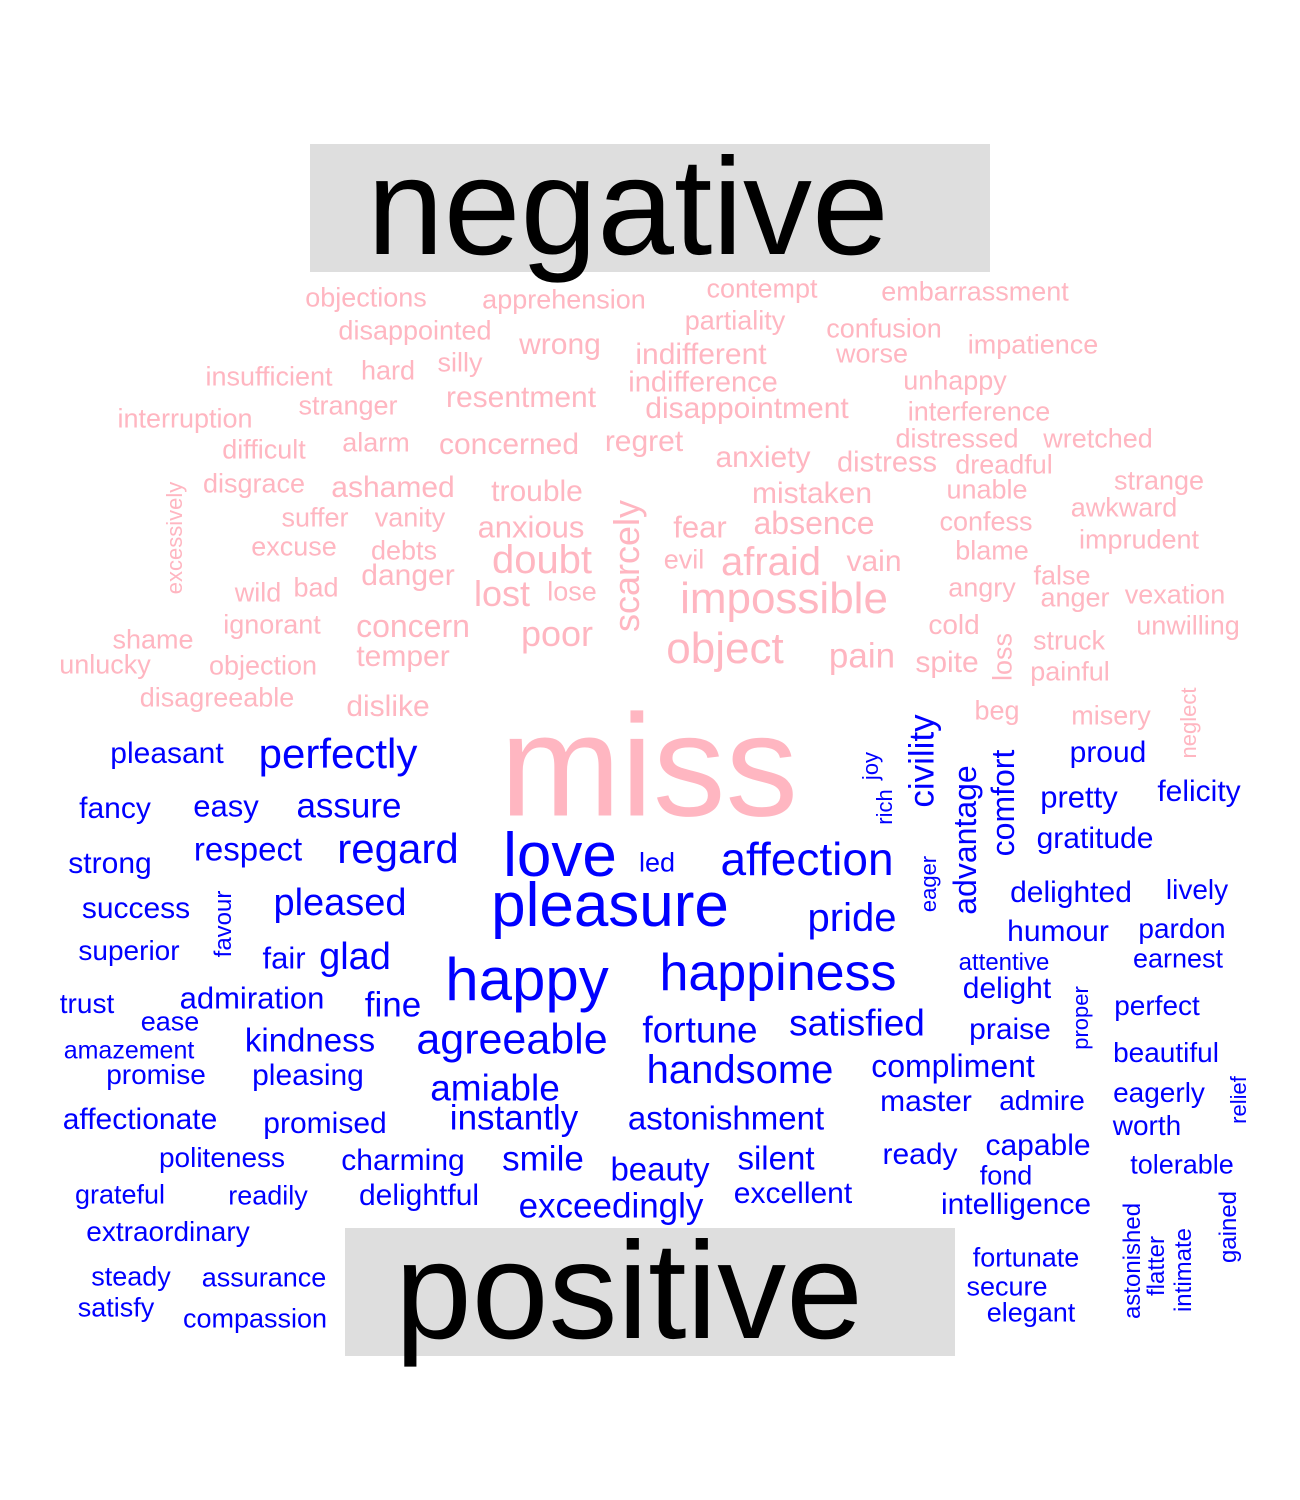 The image size is (1300, 1500). What do you see at coordinates (315, 517) in the screenshot?
I see `negative-word-suffer: suffer` at bounding box center [315, 517].